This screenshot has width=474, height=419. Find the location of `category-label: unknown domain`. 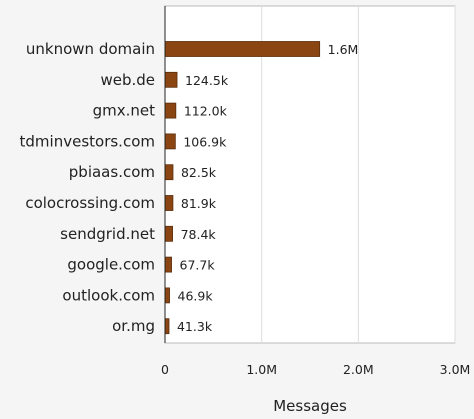

category-label: unknown domain is located at coordinates (90, 49).